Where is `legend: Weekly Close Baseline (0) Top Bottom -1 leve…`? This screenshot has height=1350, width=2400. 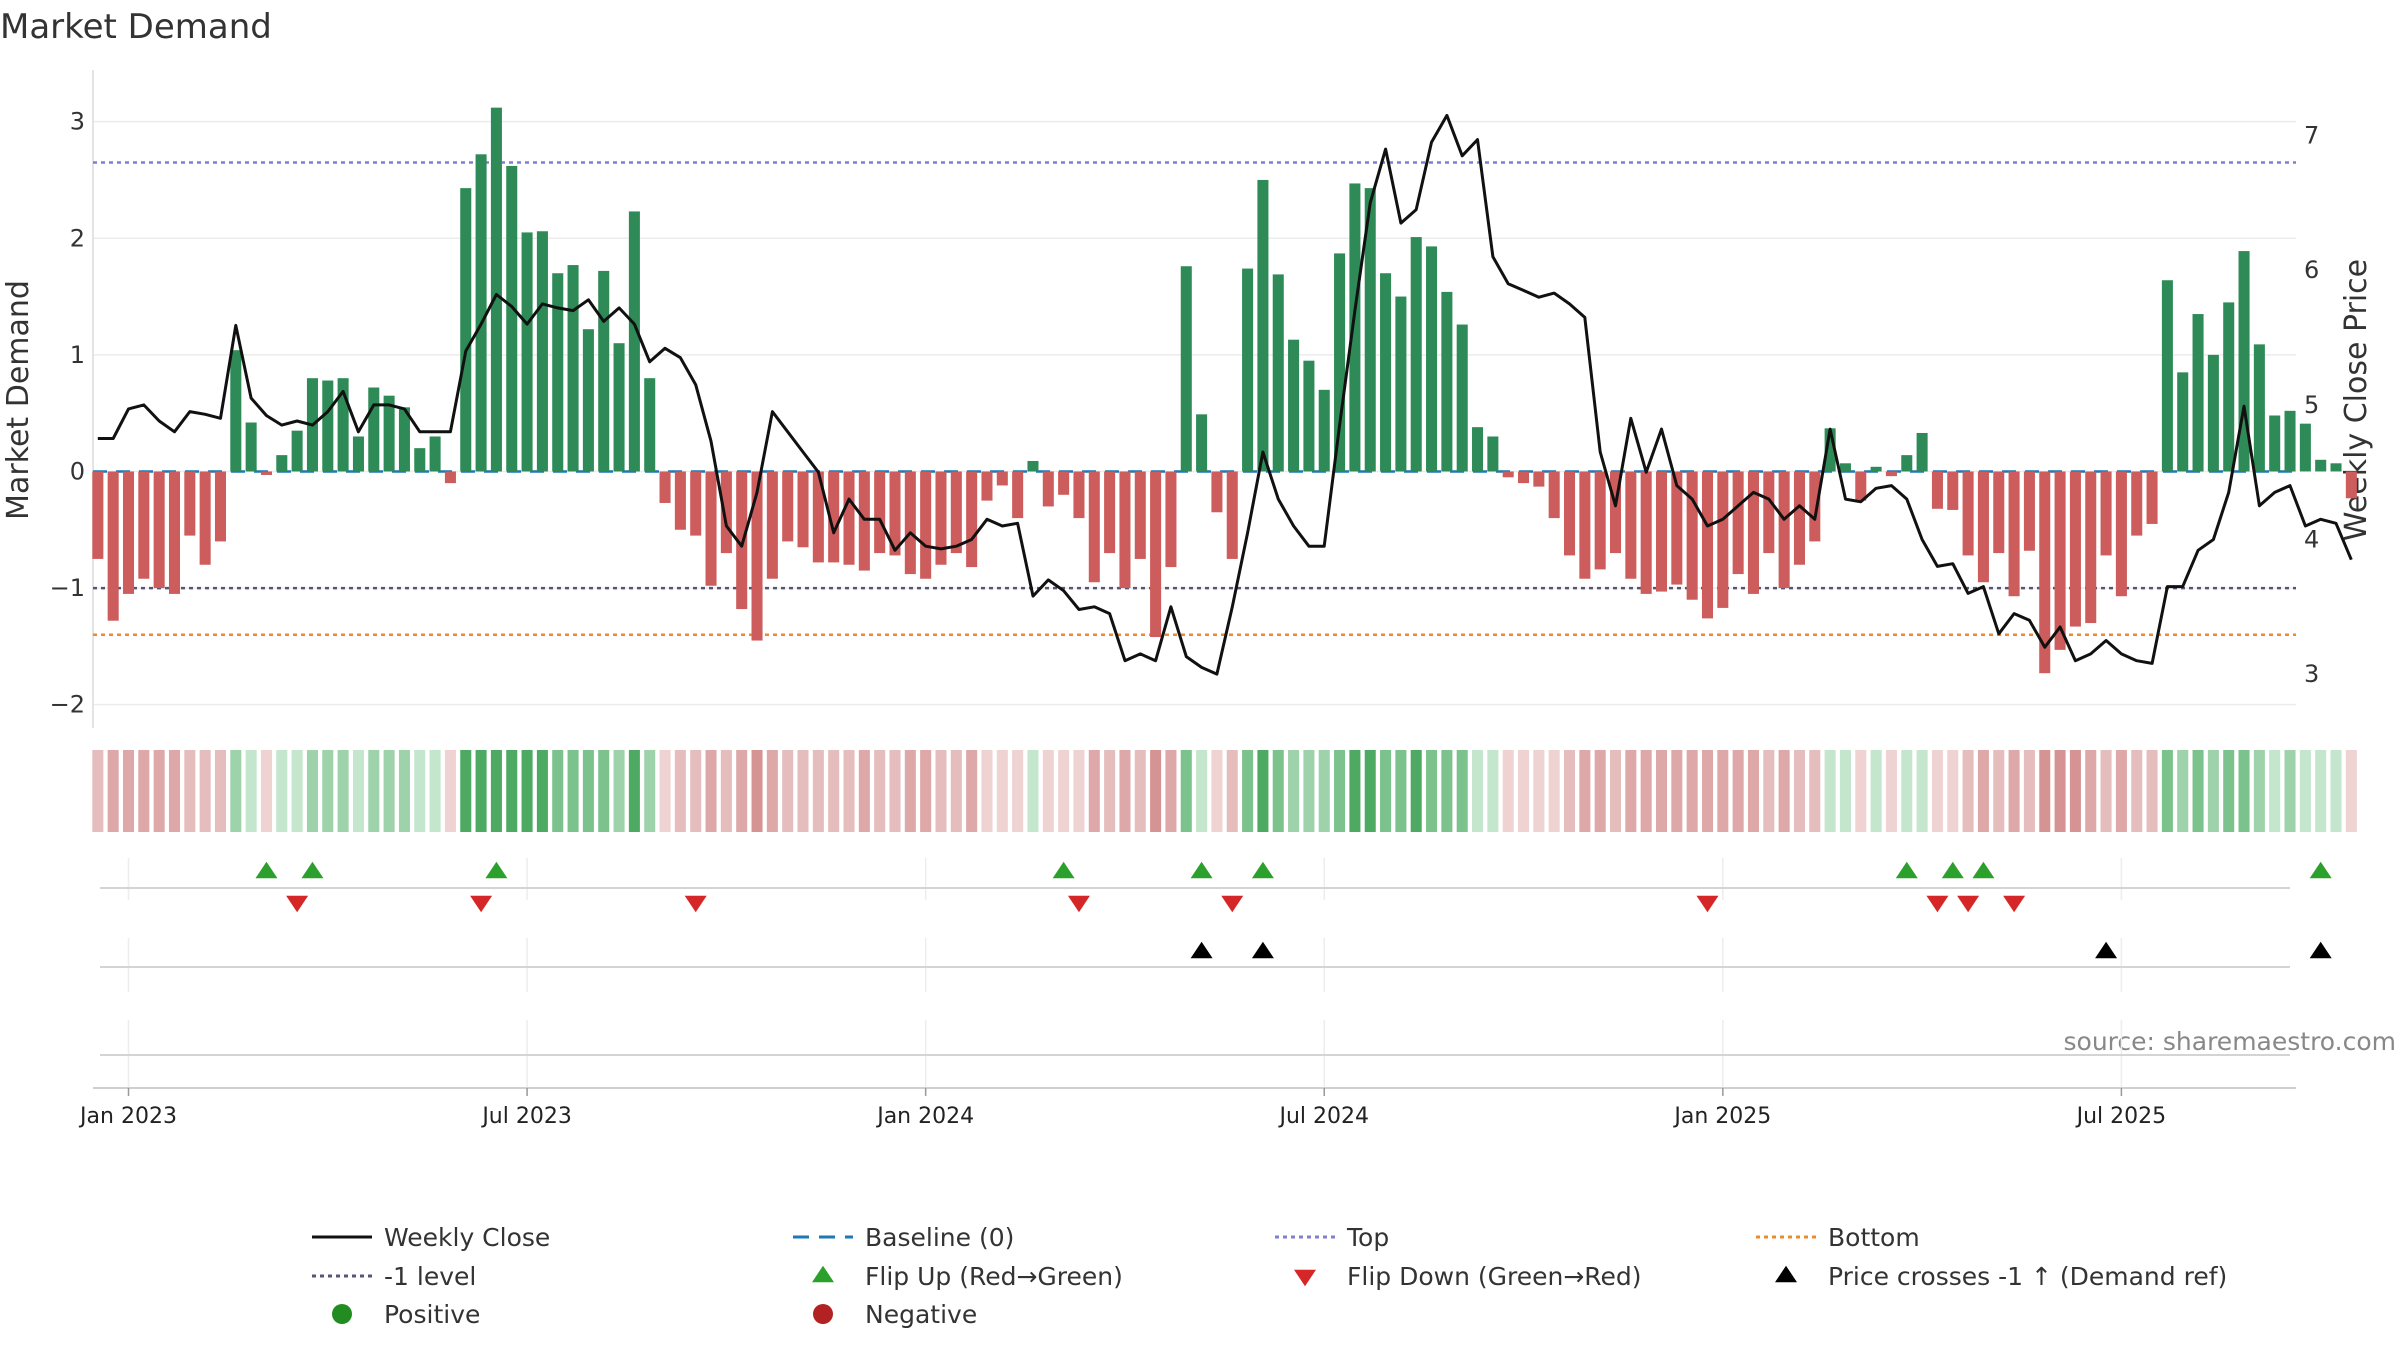
legend: Weekly Close Baseline (0) Top Bottom -1 leve… is located at coordinates (1269, 1276).